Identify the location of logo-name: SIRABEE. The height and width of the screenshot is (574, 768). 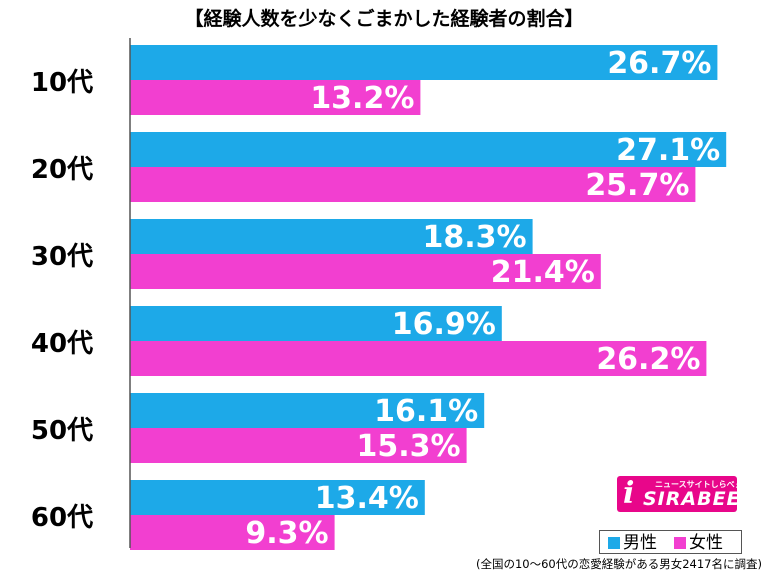
(692, 499).